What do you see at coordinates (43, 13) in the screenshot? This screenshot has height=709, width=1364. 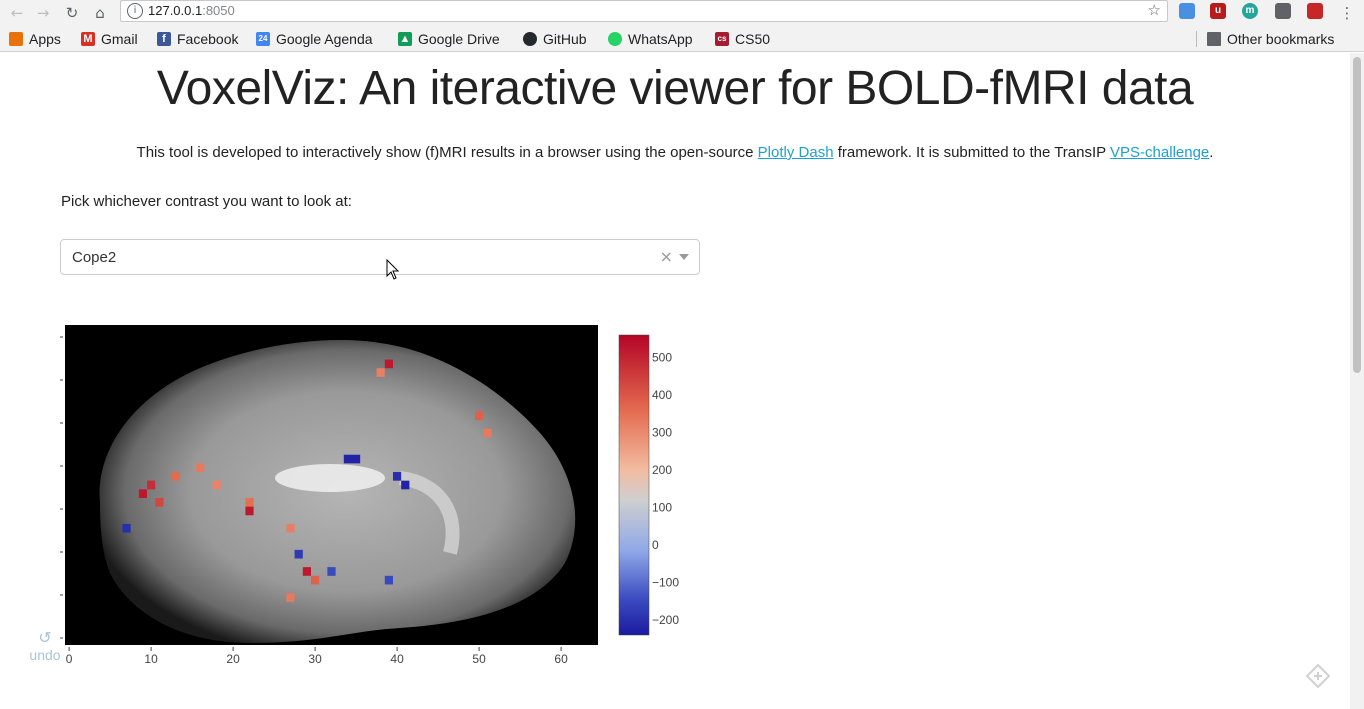 I see `forward-arrow-icon: →` at bounding box center [43, 13].